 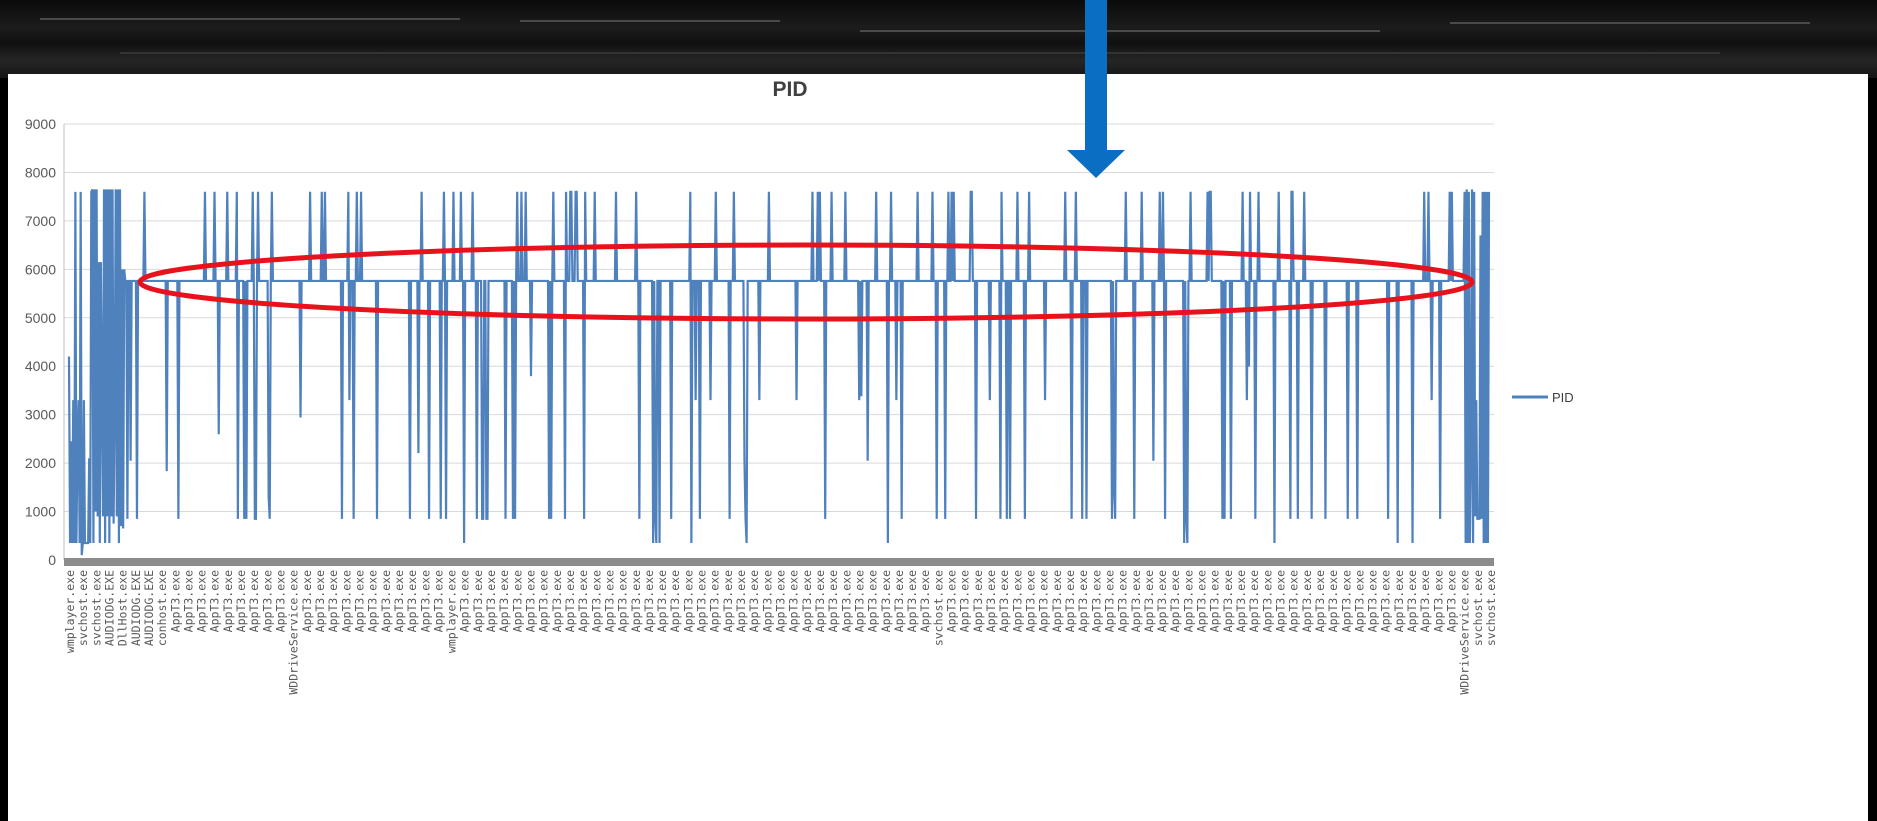 I want to click on y-tick-label: 0, so click(x=52, y=560).